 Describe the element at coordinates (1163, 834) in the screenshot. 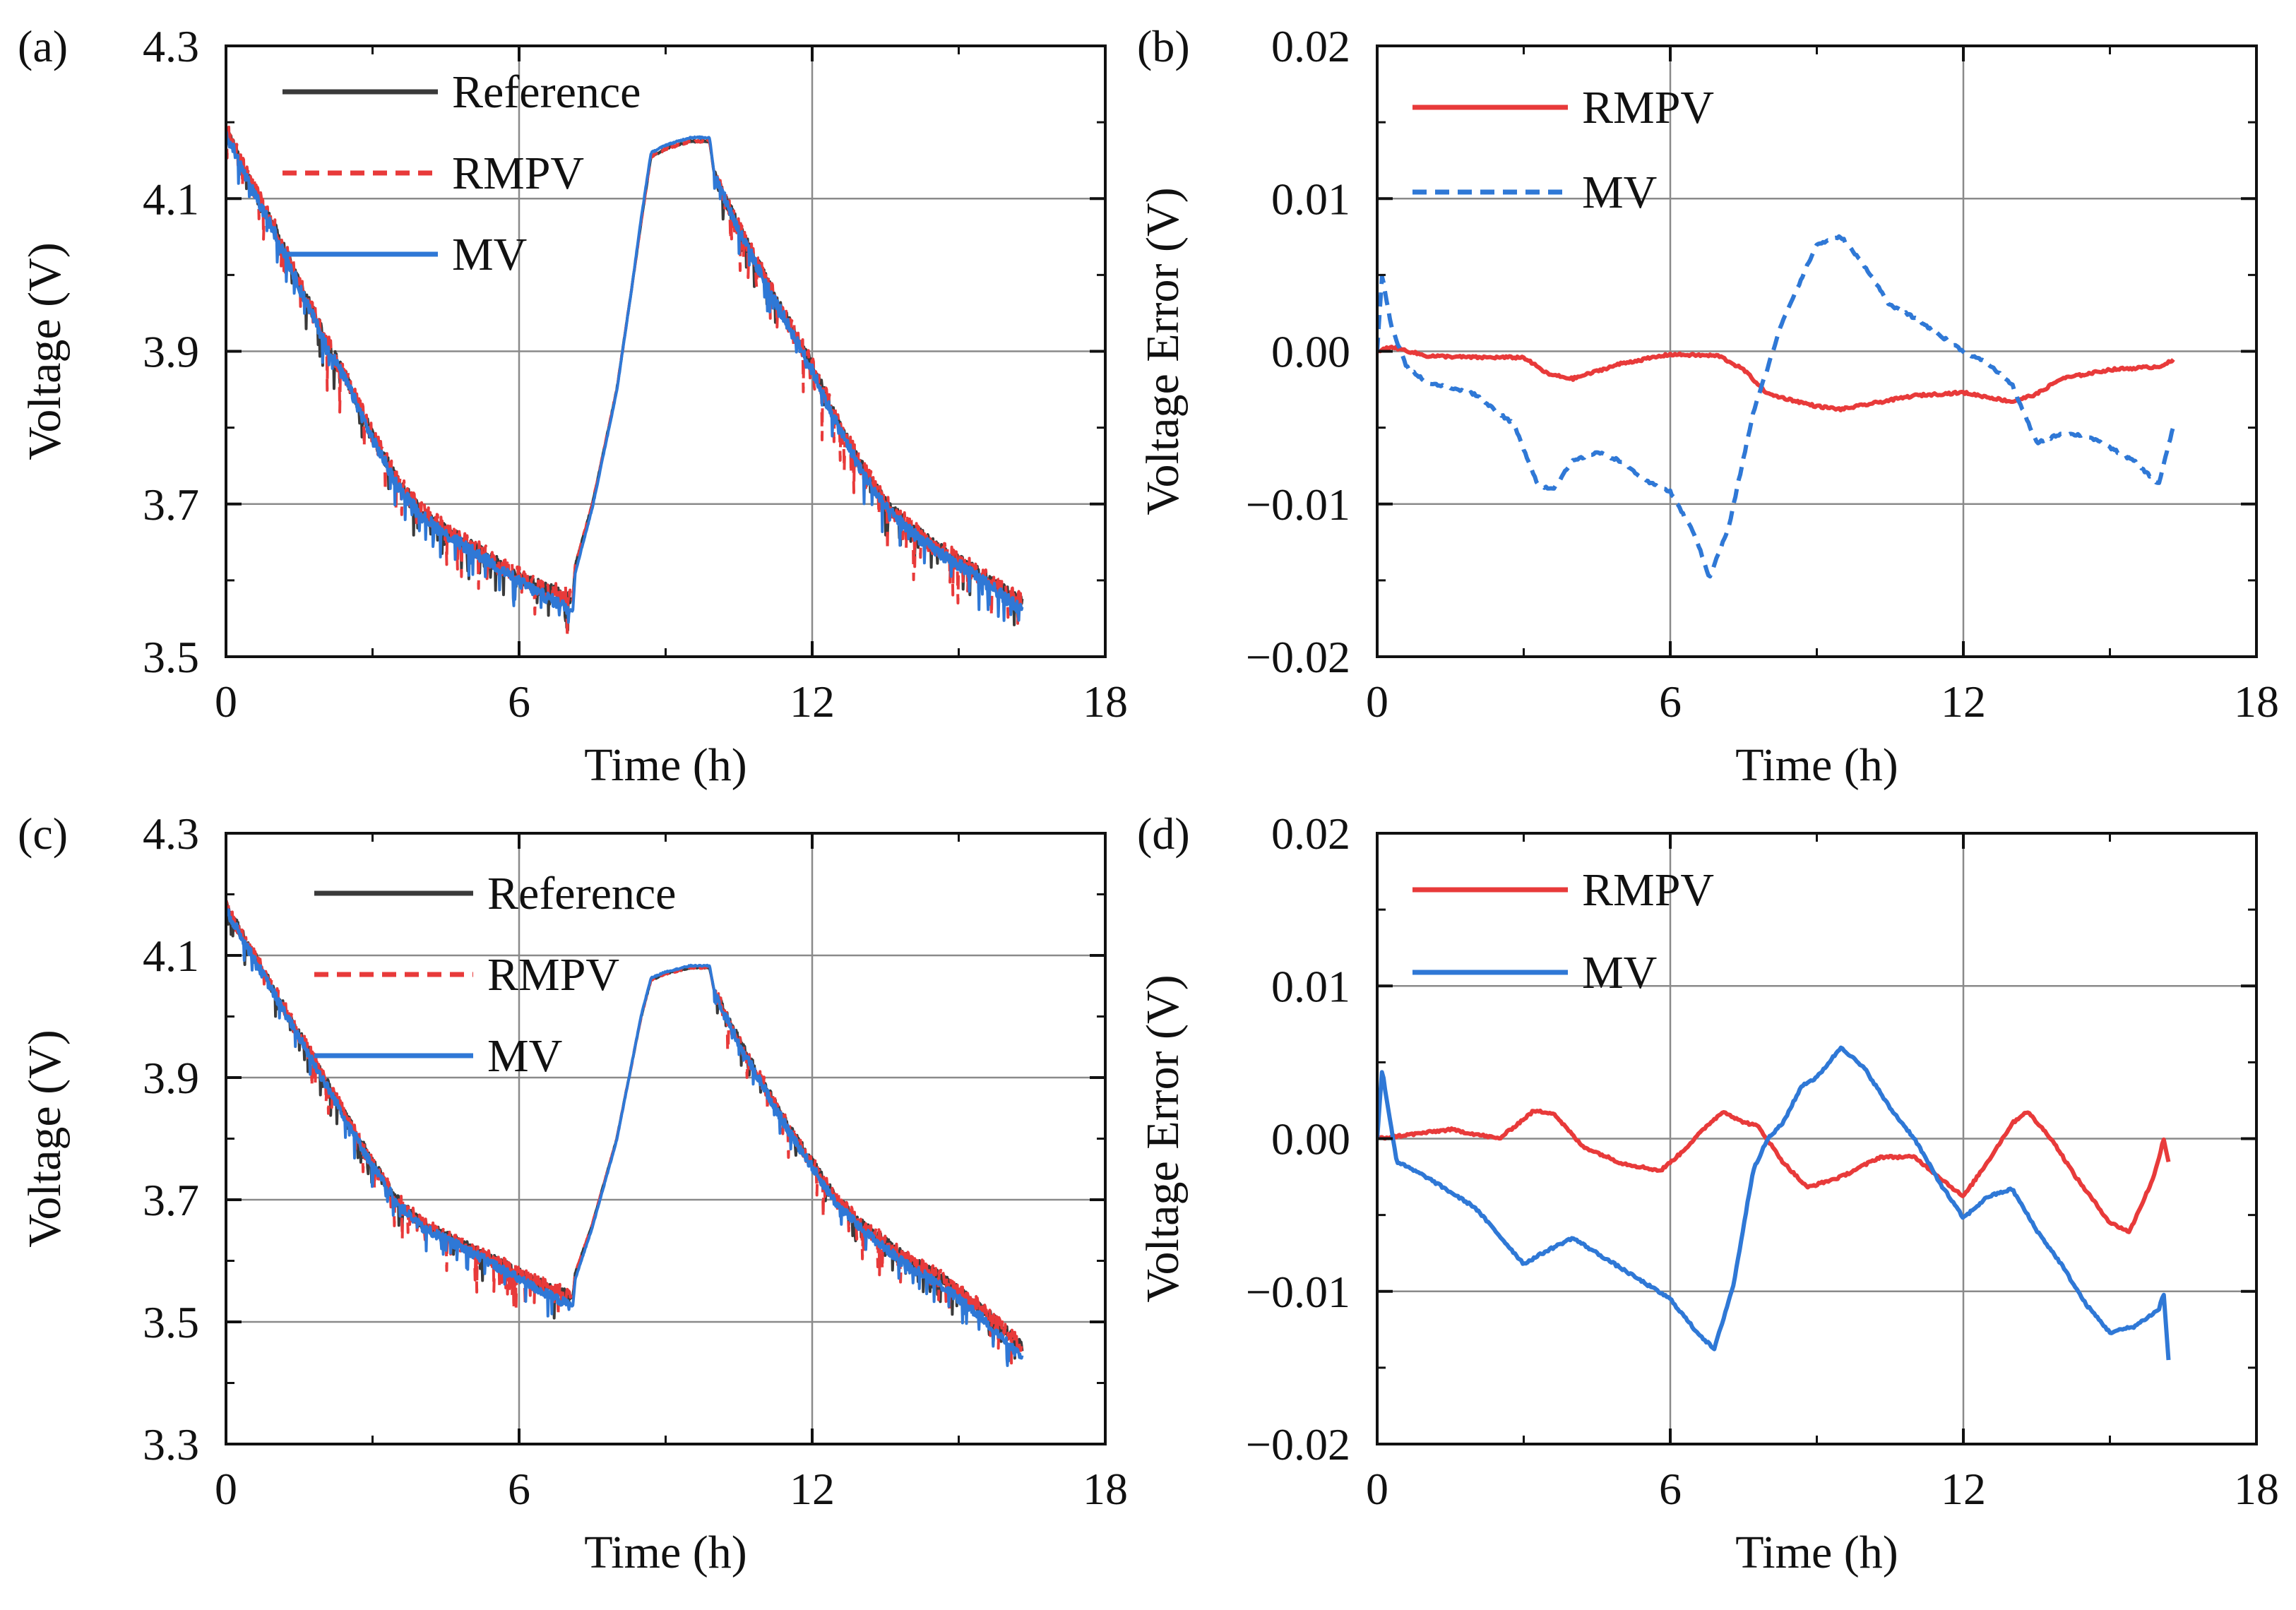

I see `panel-label: (d)` at that location.